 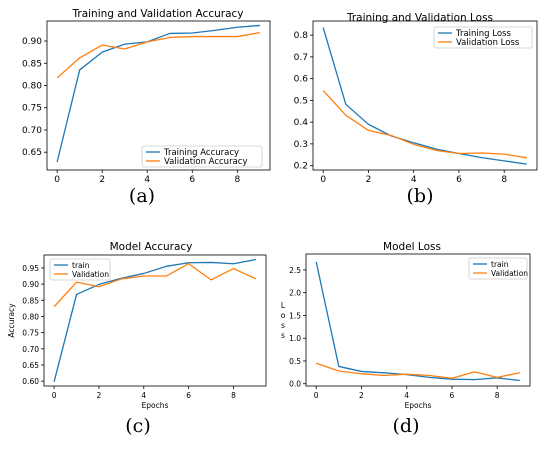 I want to click on y-axis-label-letter: L, so click(x=283, y=305).